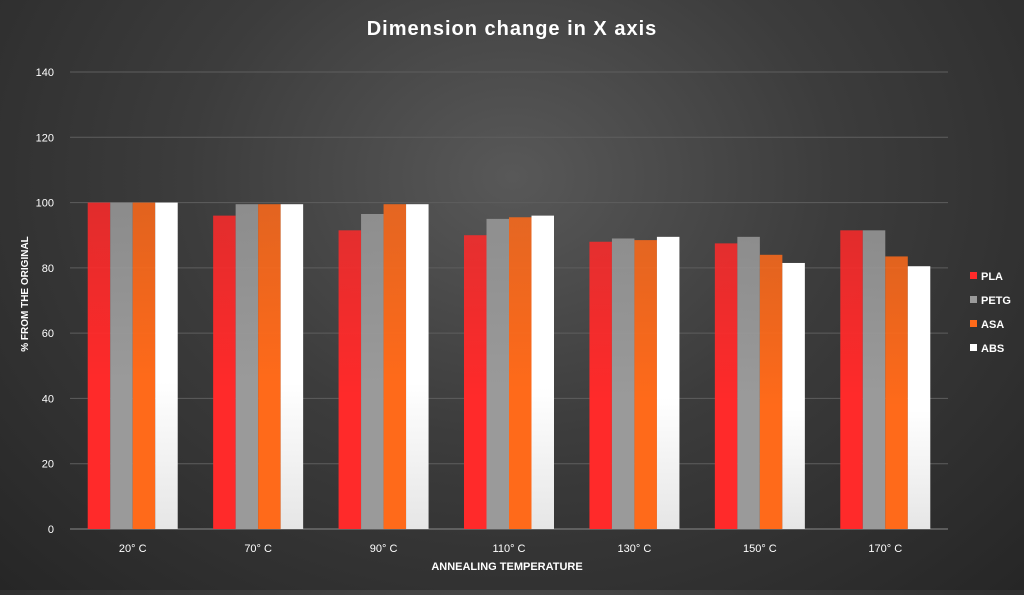  I want to click on legend-label-petg: PETG, so click(996, 301).